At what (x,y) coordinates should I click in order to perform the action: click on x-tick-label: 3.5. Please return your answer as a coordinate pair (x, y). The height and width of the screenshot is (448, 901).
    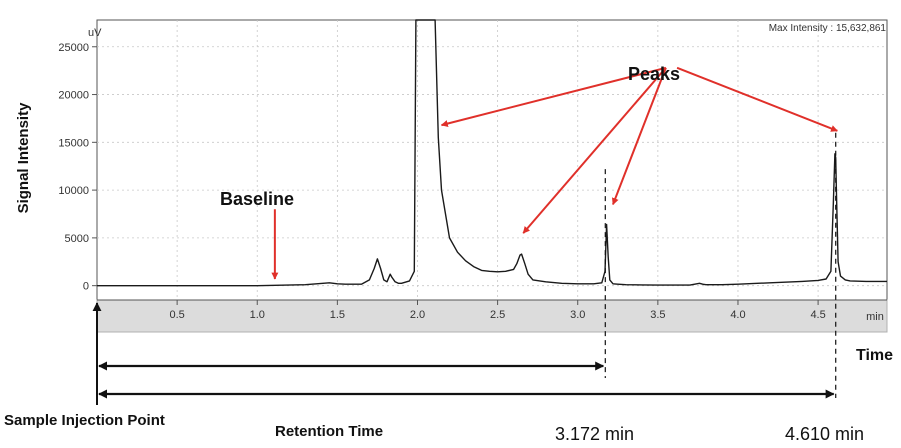
    Looking at the image, I should click on (657, 315).